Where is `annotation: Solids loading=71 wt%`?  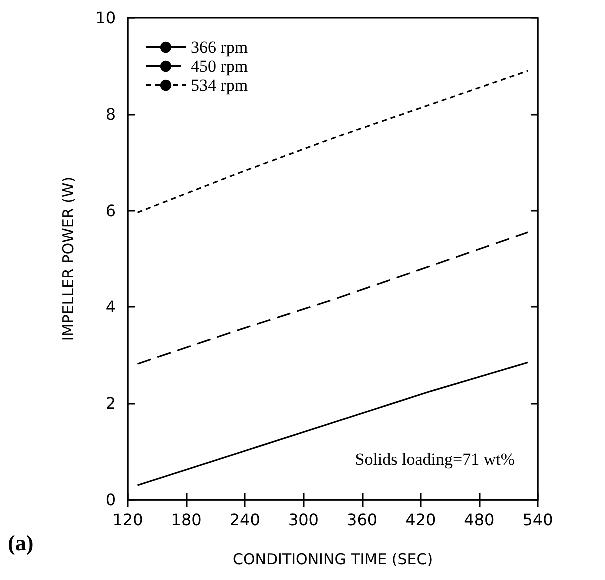
annotation: Solids loading=71 wt% is located at coordinates (435, 459).